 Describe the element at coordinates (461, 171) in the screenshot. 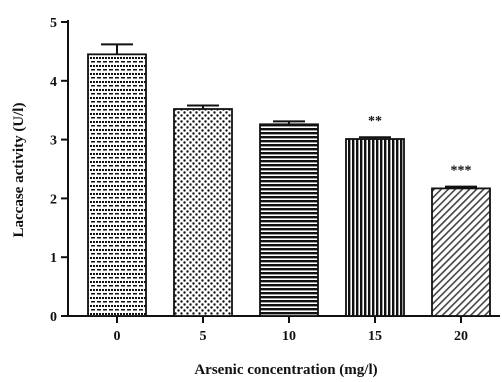

I see `significance-marker: ***` at that location.